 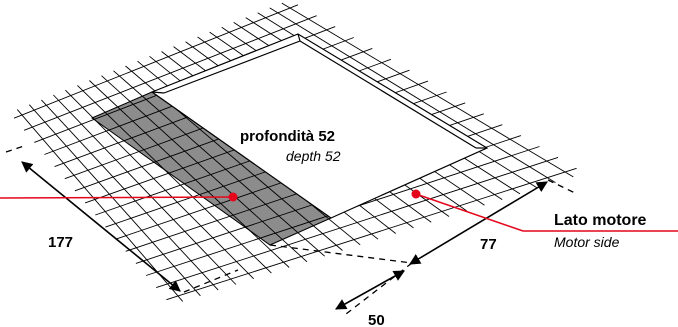 I want to click on dimension-label-77: 77, so click(x=488, y=244).